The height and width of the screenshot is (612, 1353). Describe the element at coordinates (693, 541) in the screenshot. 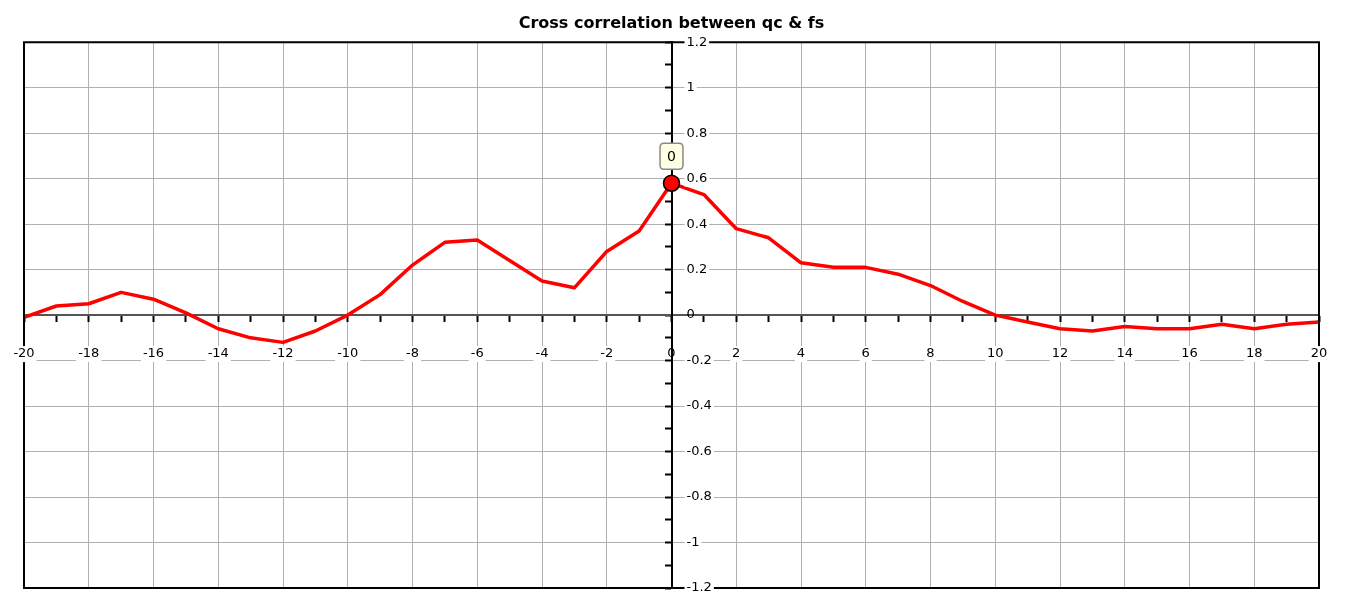

I see `y-tick-label: -1` at that location.